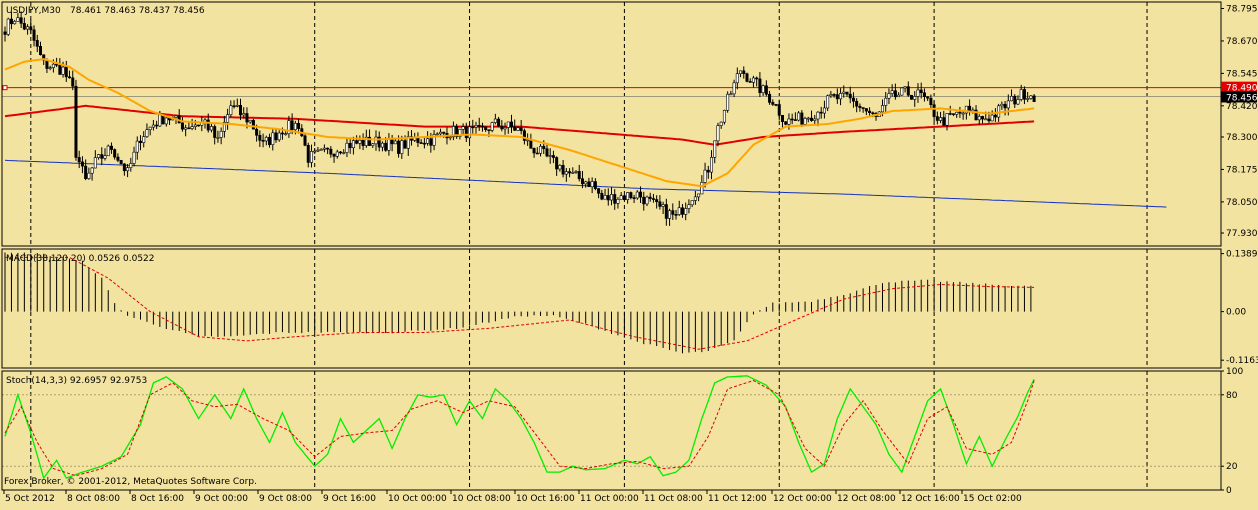 The height and width of the screenshot is (510, 1258). Describe the element at coordinates (1242, 361) in the screenshot. I see `macd-tick-label: -0.1163` at that location.